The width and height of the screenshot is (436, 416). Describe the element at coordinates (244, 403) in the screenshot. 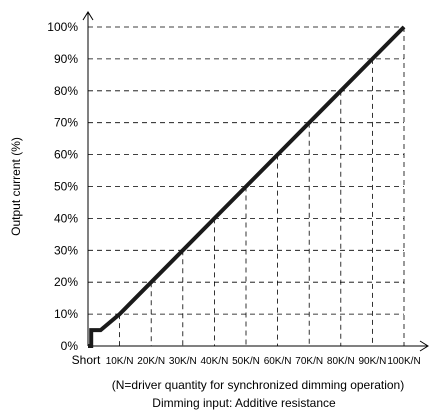

I see `x-axis-label: Dimming input: Additive resistance` at that location.